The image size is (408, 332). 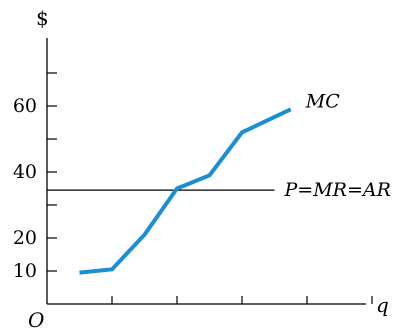 I want to click on y-axis-title: $, so click(x=42, y=18).